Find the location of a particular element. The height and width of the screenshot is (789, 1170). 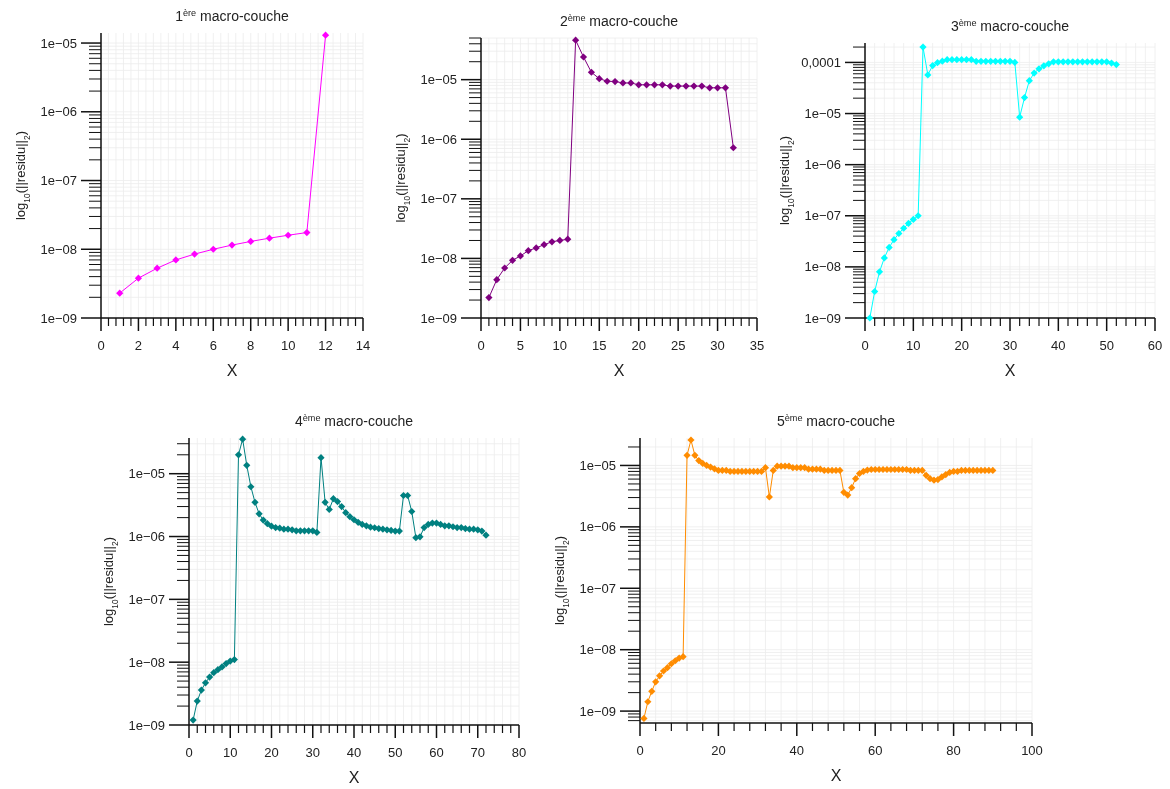

x-tick-label: 8 is located at coordinates (251, 345).